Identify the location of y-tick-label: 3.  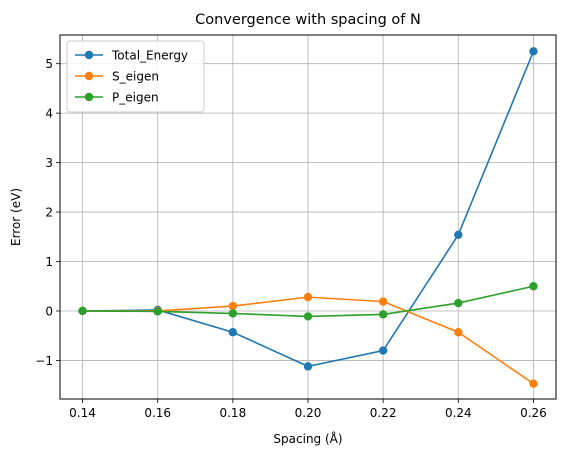
(49, 163).